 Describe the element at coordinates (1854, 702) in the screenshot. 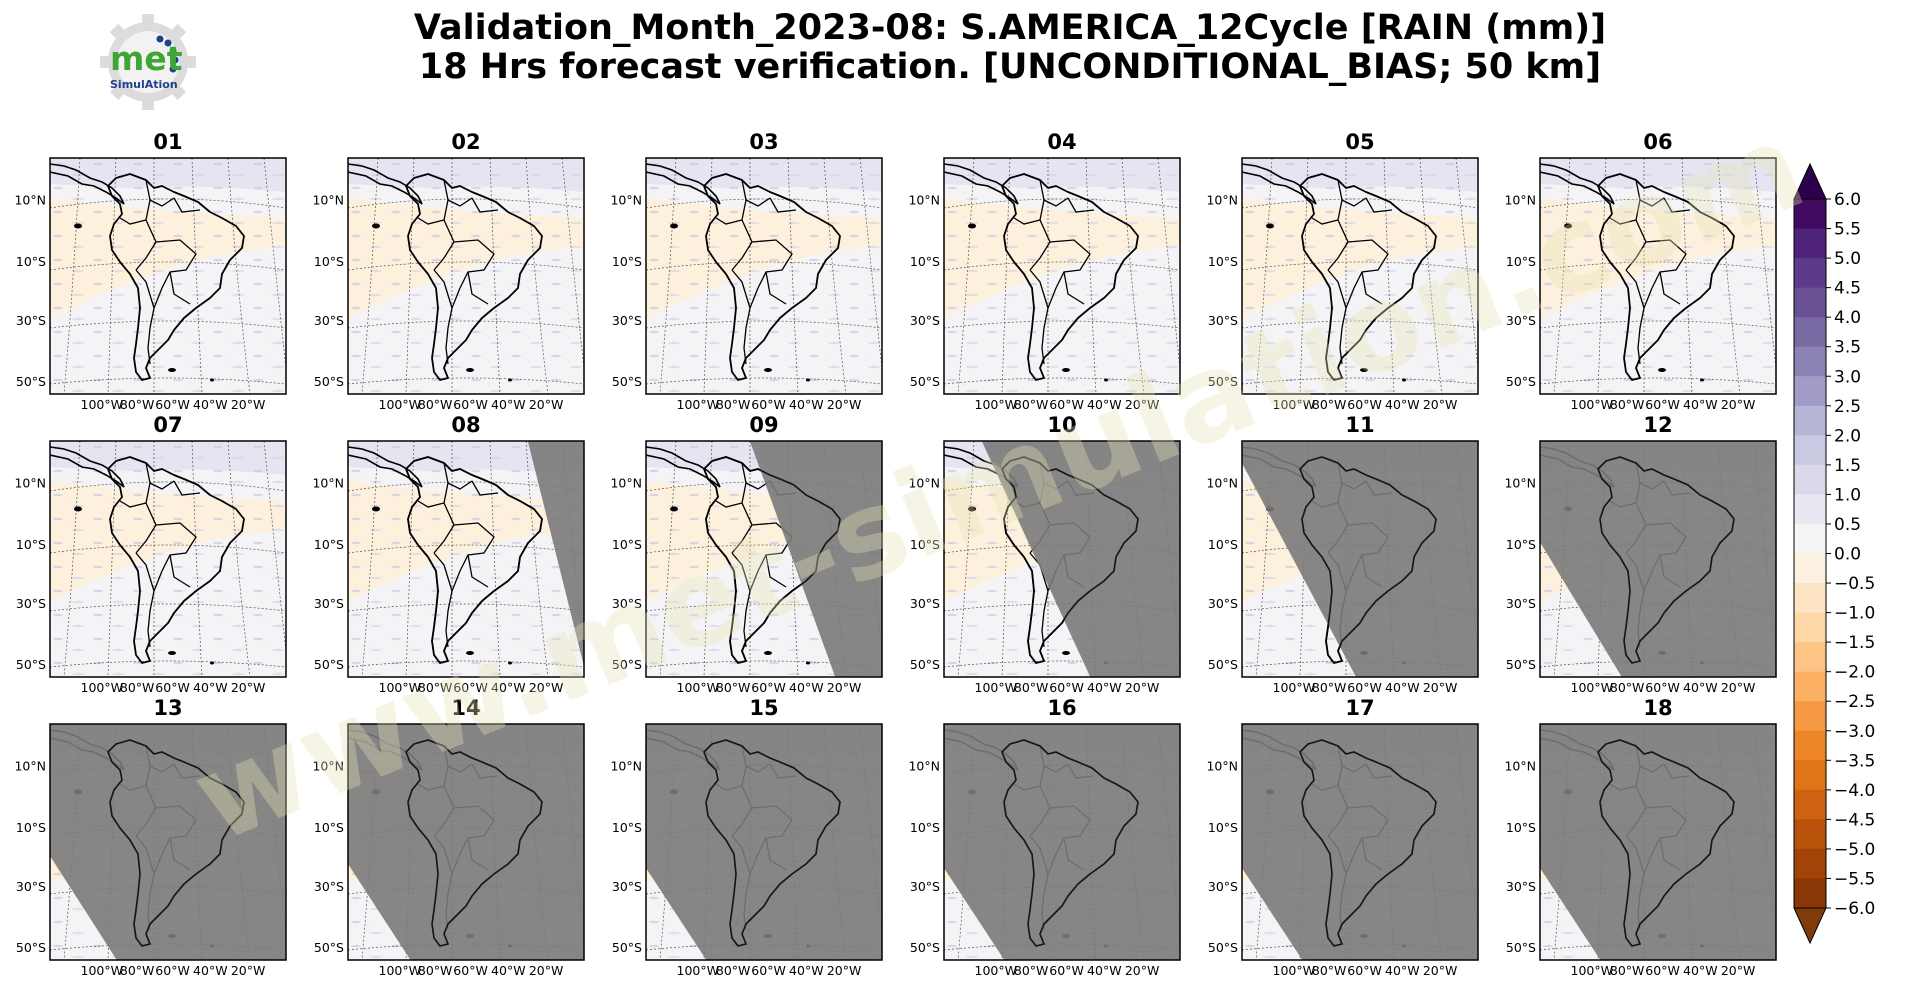

I see `colorbar-tick-label: −2.5` at that location.